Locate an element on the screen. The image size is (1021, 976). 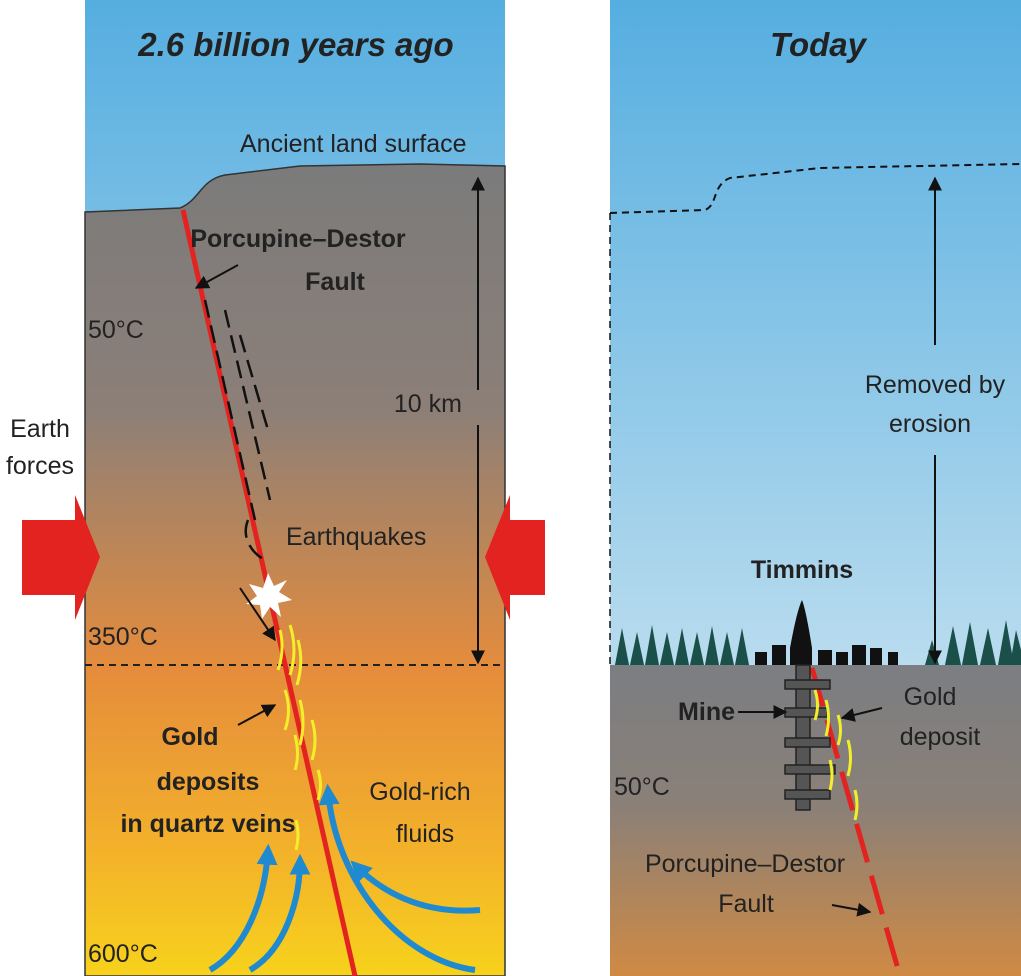
gold-label: deposits is located at coordinates (208, 782).